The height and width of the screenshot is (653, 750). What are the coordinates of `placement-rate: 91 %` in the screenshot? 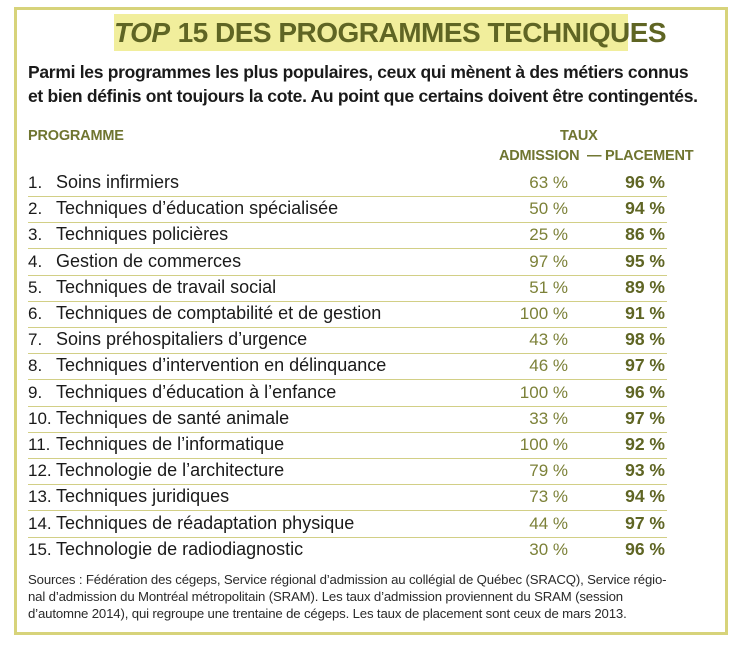 It's located at (645, 313).